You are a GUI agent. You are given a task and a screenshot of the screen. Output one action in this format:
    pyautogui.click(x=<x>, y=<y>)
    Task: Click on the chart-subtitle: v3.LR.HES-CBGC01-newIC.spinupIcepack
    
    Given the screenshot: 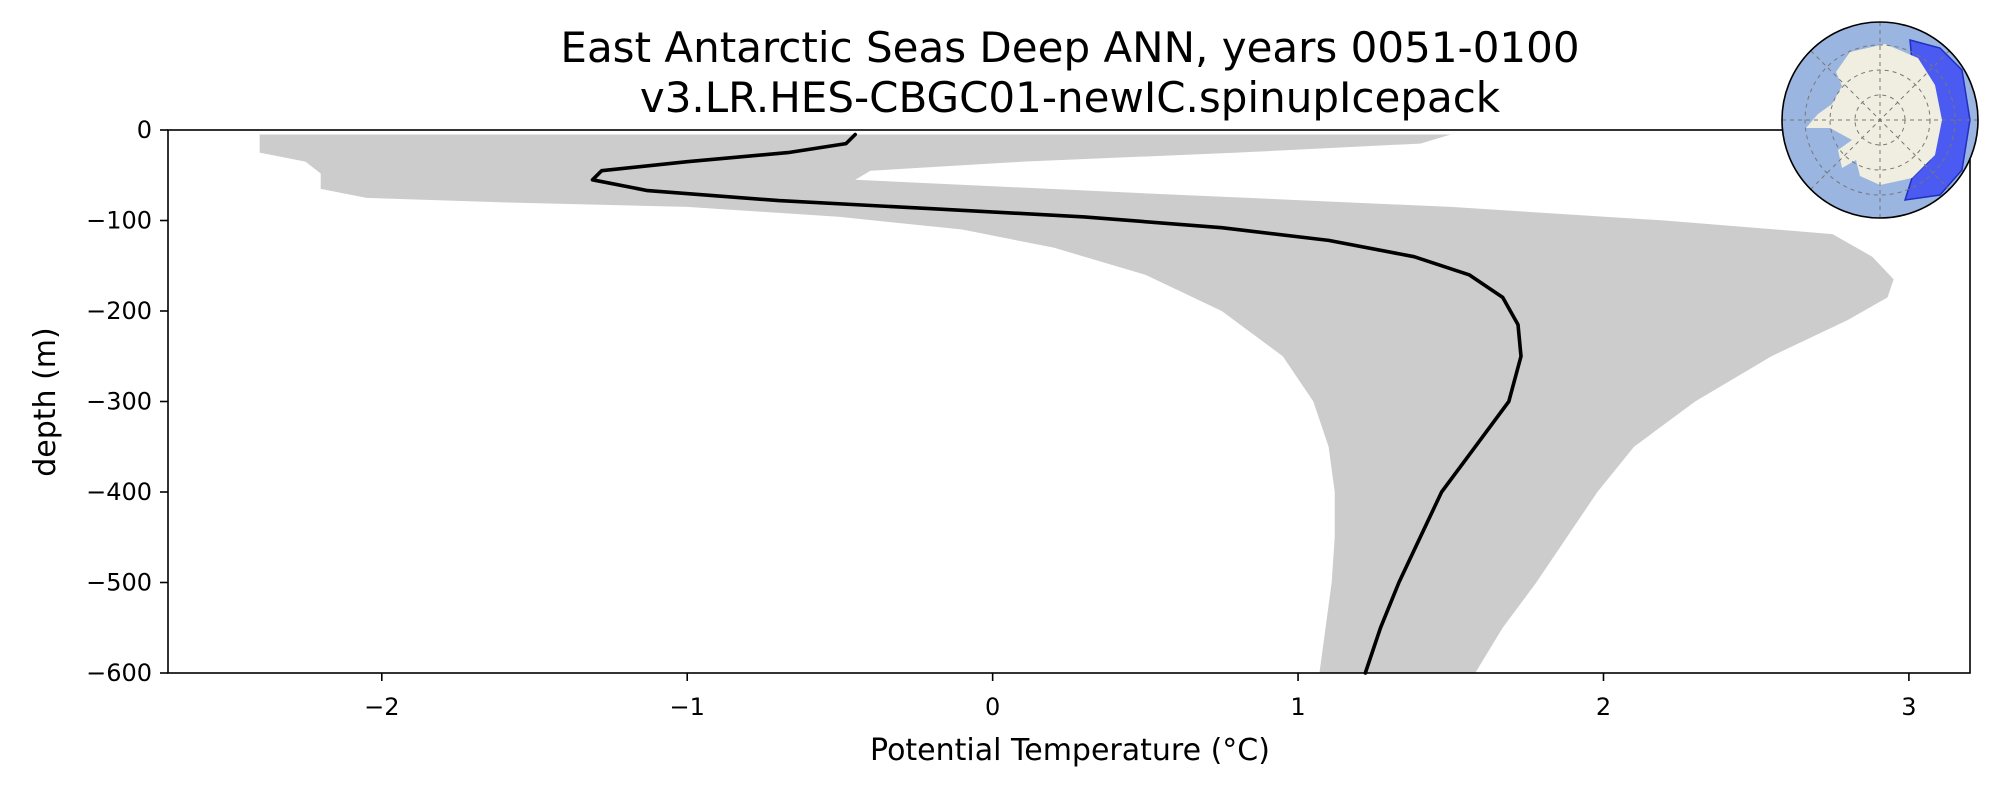 What is the action you would take?
    pyautogui.click(x=1070, y=97)
    